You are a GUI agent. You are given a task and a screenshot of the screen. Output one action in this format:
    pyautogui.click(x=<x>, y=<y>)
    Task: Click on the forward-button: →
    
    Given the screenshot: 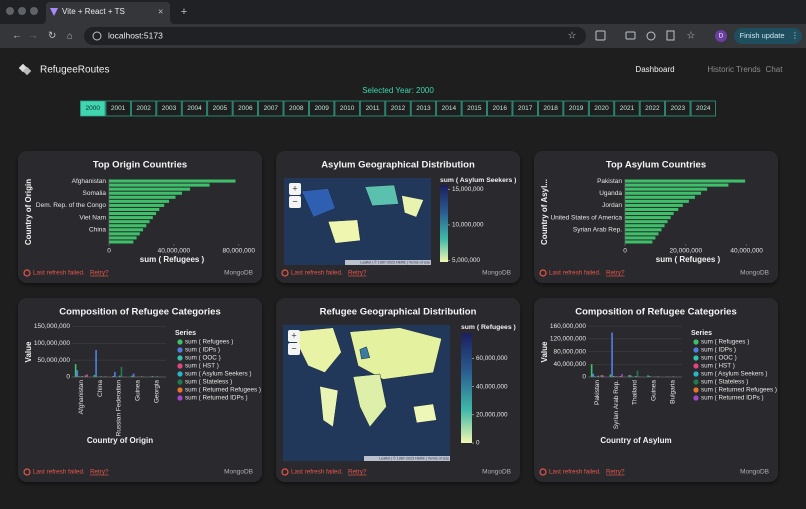 What is the action you would take?
    pyautogui.click(x=33, y=36)
    